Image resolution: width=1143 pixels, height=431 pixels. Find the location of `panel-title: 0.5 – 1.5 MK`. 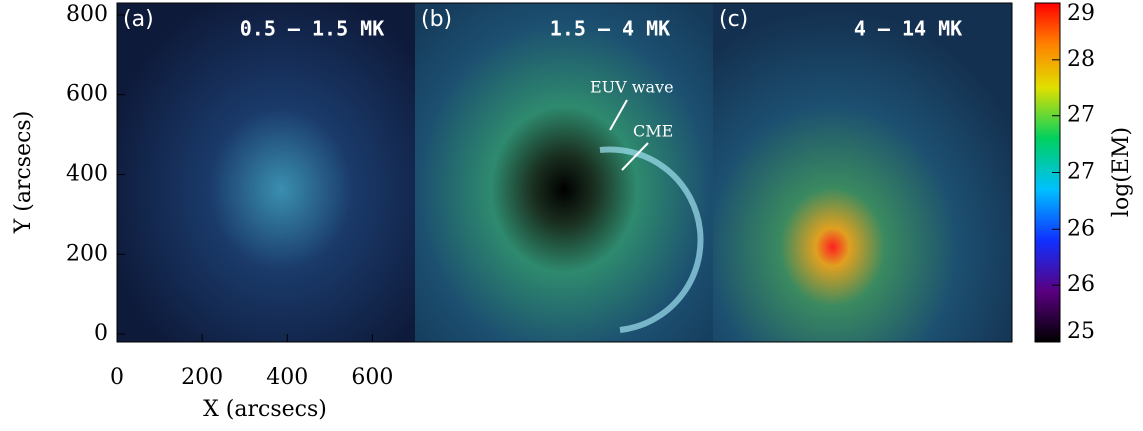

panel-title: 0.5 – 1.5 MK is located at coordinates (312, 29).